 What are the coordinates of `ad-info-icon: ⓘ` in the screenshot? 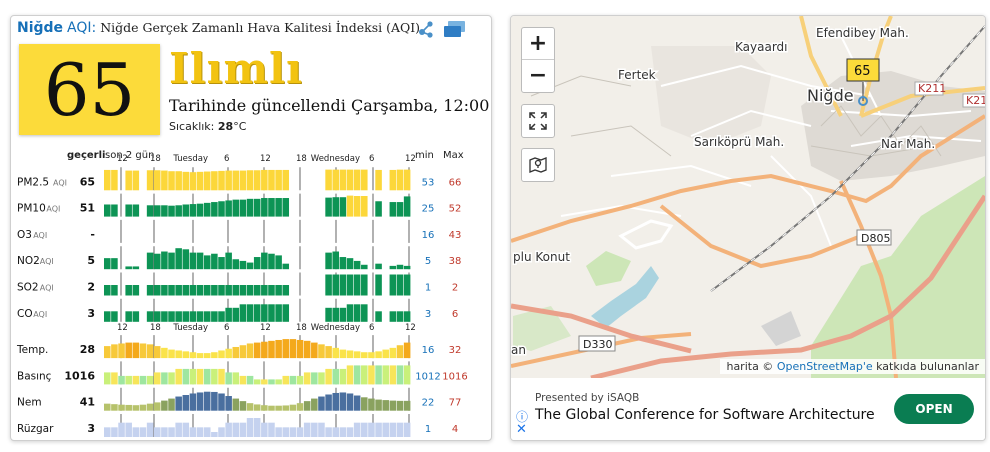 It's located at (522, 417).